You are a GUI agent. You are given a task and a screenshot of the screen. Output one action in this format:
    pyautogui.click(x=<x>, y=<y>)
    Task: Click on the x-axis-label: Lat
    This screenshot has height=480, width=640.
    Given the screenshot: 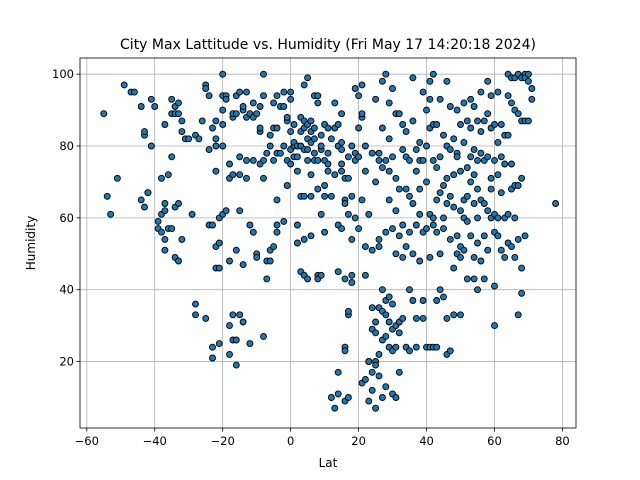 What is the action you would take?
    pyautogui.click(x=328, y=463)
    